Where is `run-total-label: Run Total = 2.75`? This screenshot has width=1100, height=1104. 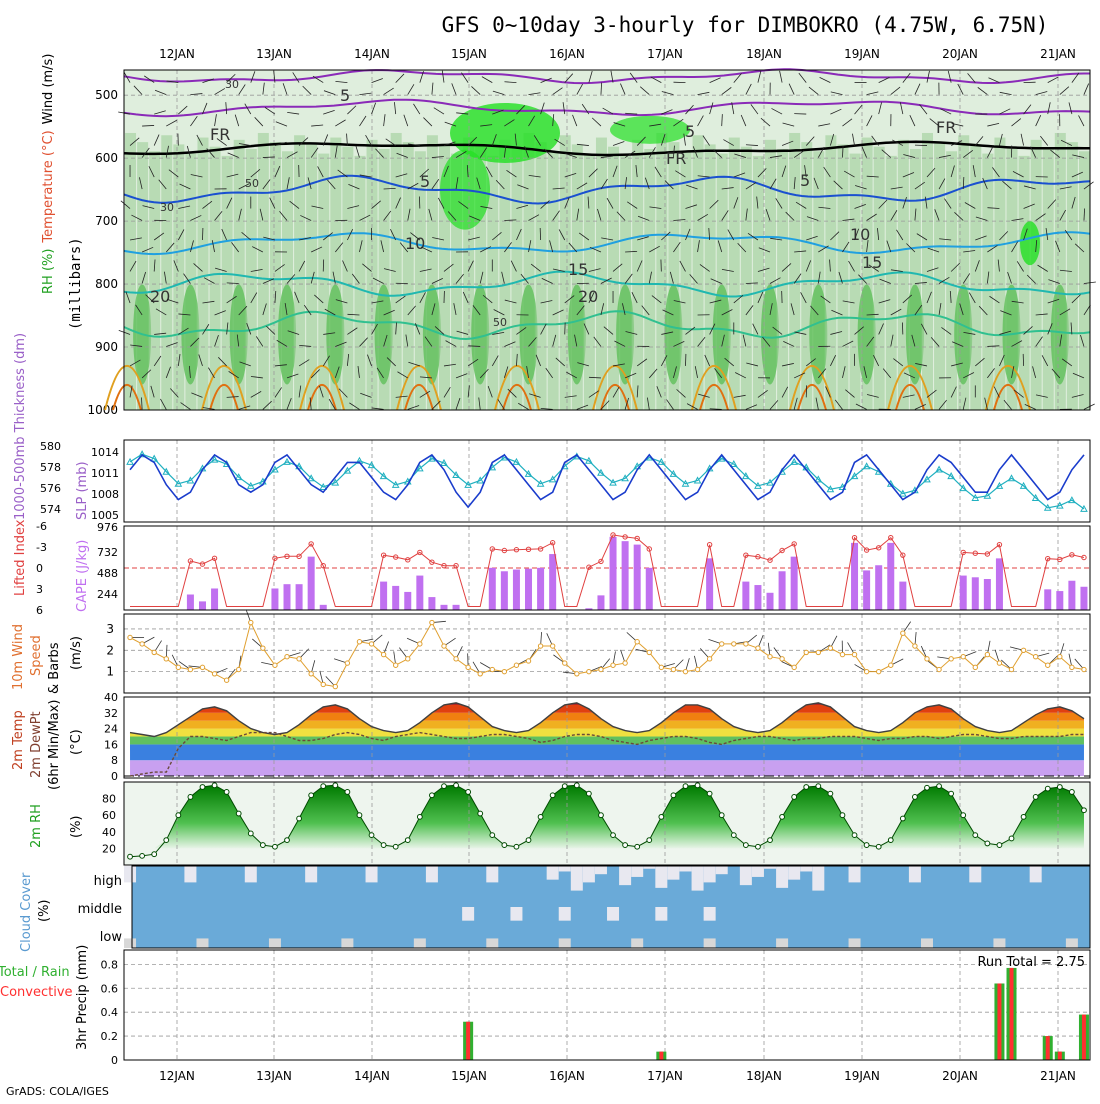 run-total-label: Run Total = 2.75 is located at coordinates (1031, 962).